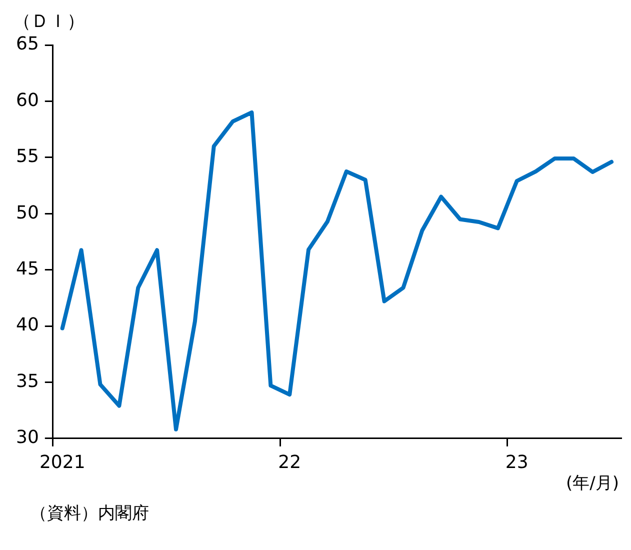 The image size is (631, 550). I want to click on x-tick-label: 2021, so click(62, 462).